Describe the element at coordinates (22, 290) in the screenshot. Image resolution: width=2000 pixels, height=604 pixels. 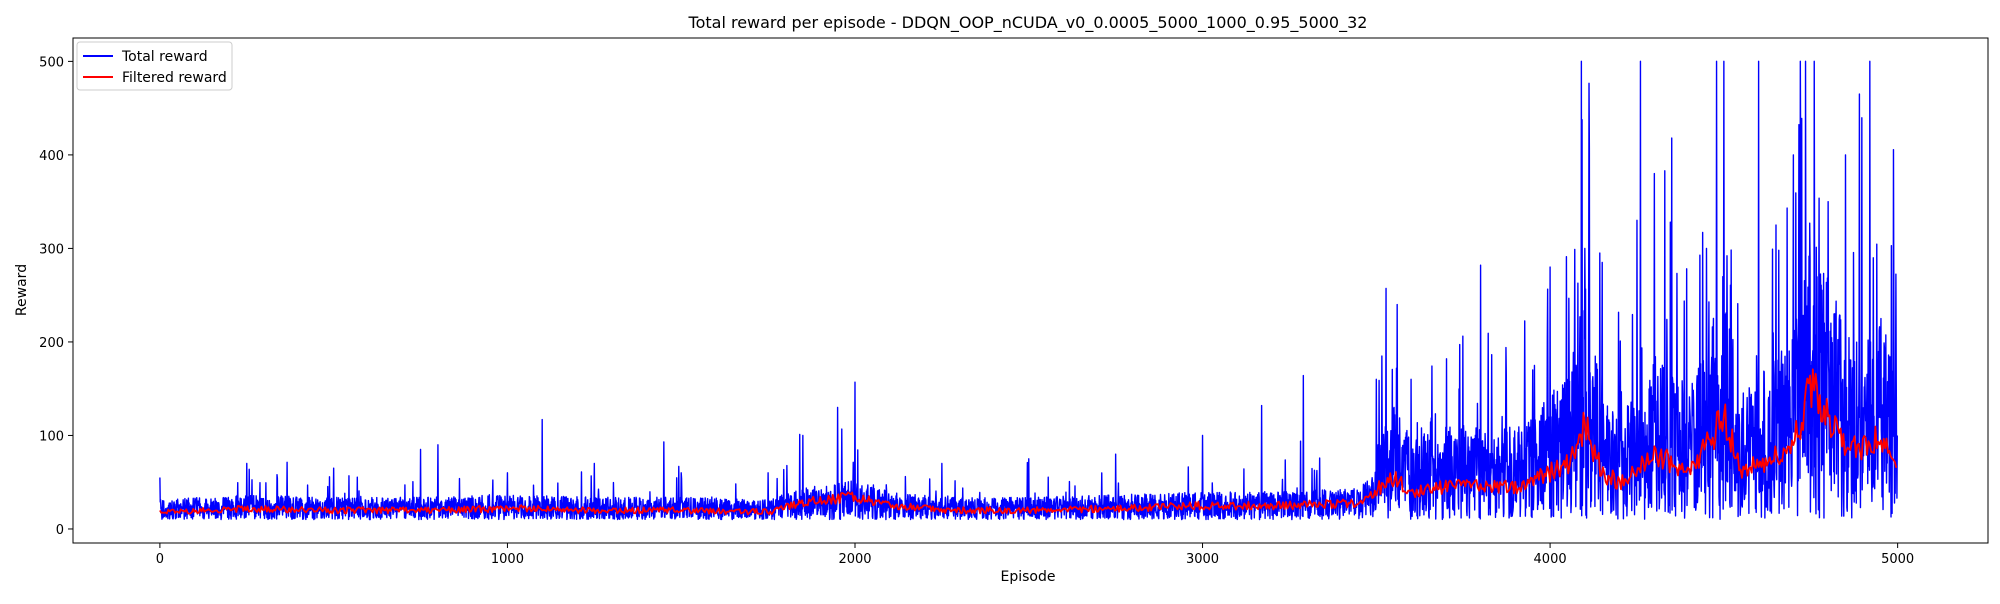
I see `y-axis-label: Reward` at that location.